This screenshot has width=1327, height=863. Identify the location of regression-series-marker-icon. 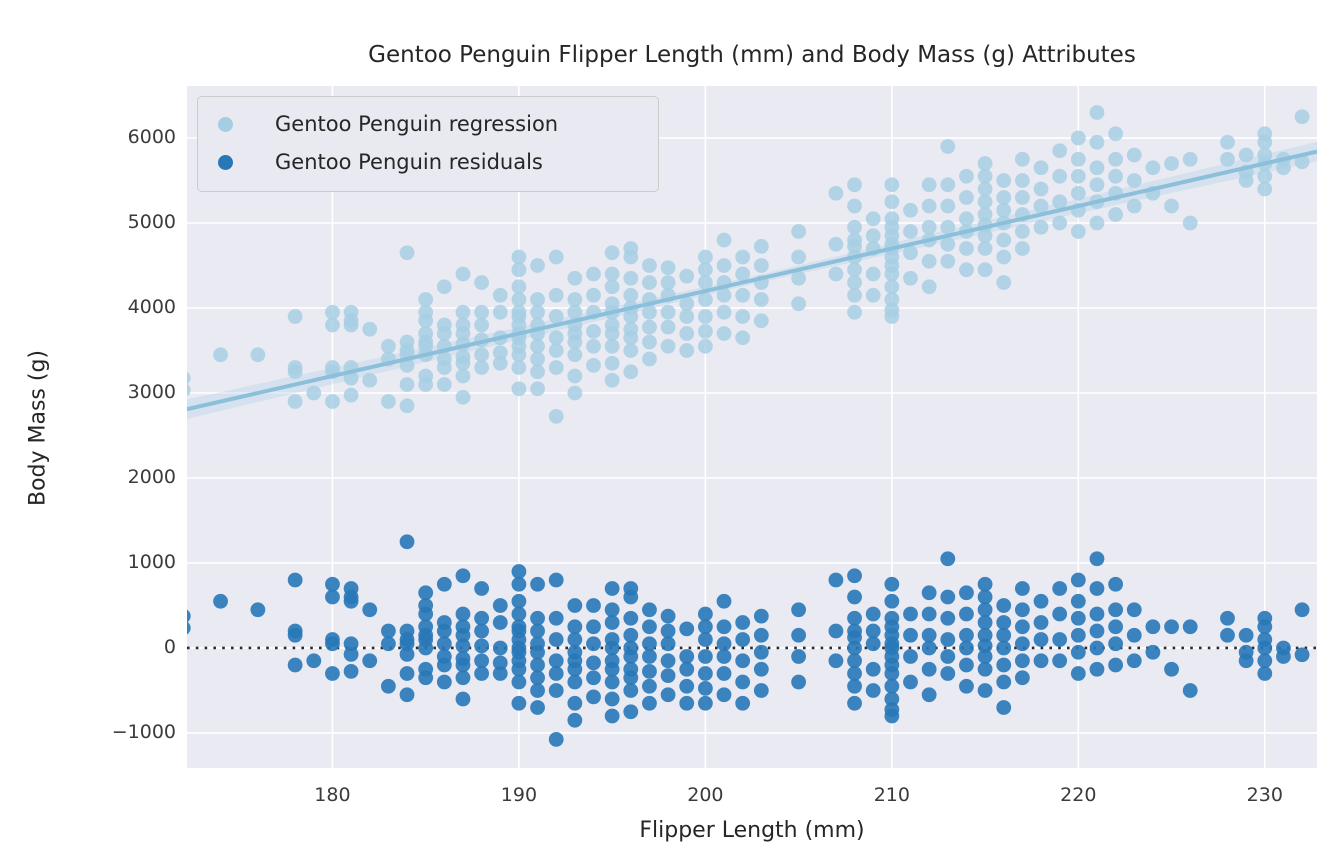
(225, 124).